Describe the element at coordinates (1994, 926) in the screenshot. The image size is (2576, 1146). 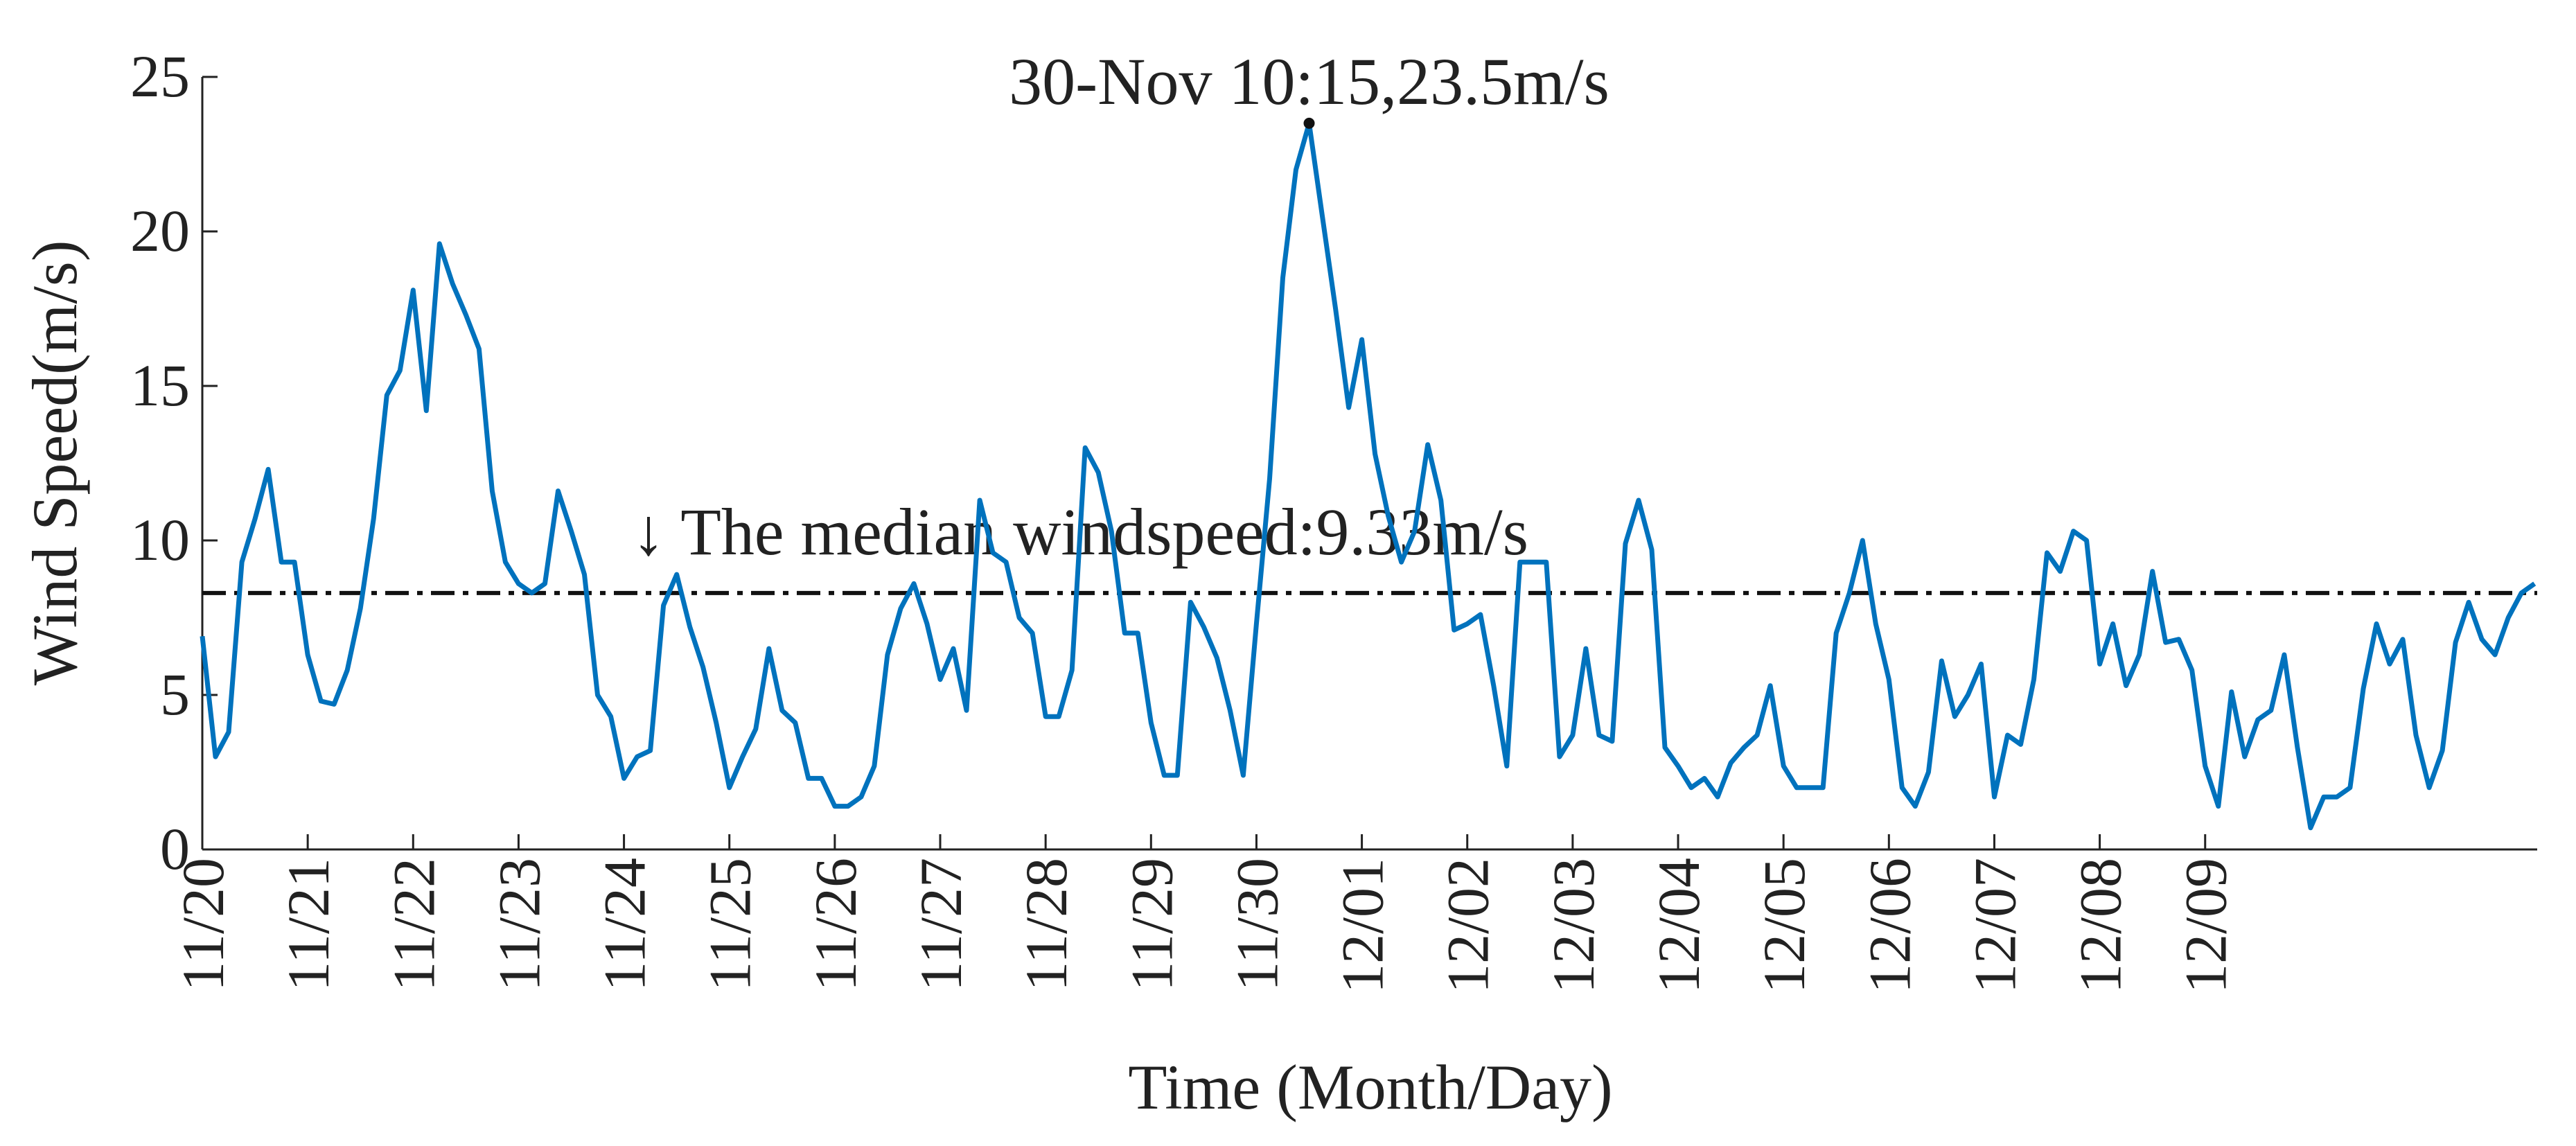
I see `x-tick-label: 12/07` at that location.